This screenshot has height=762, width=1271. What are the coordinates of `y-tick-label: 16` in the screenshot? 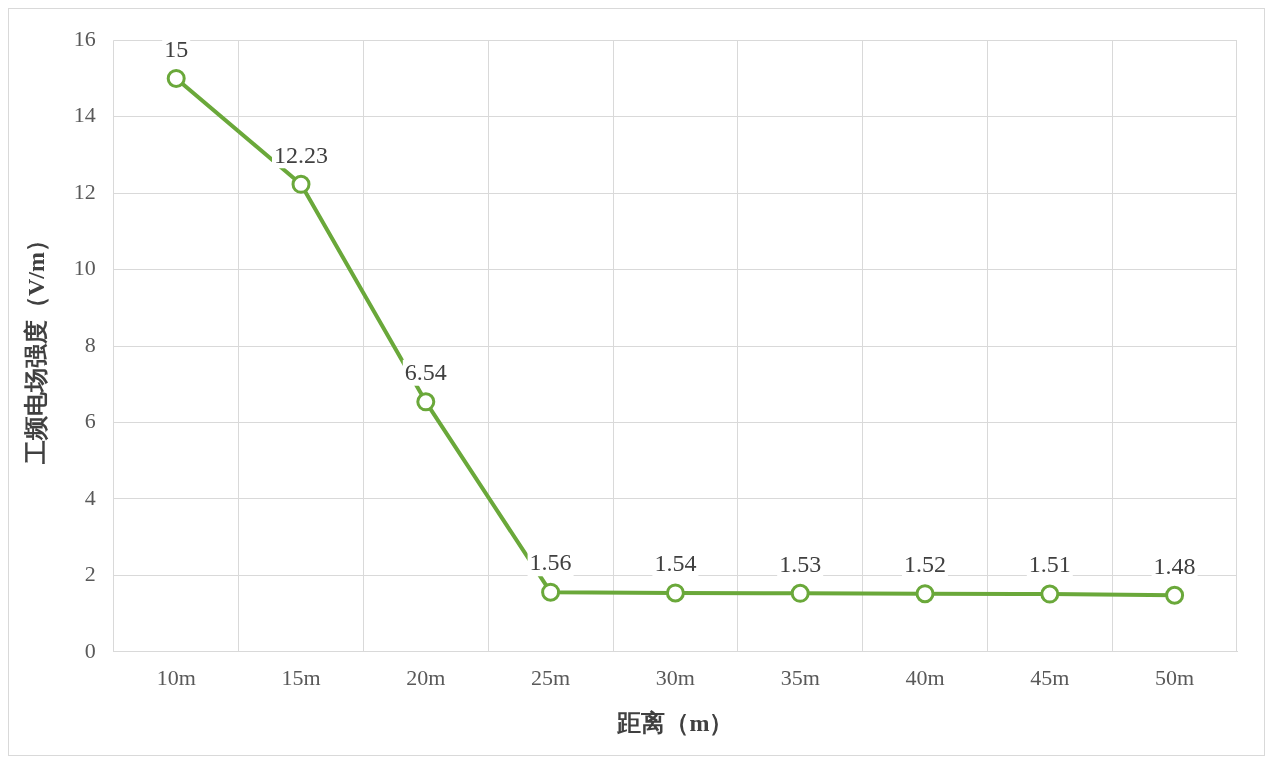 It's located at (84, 38).